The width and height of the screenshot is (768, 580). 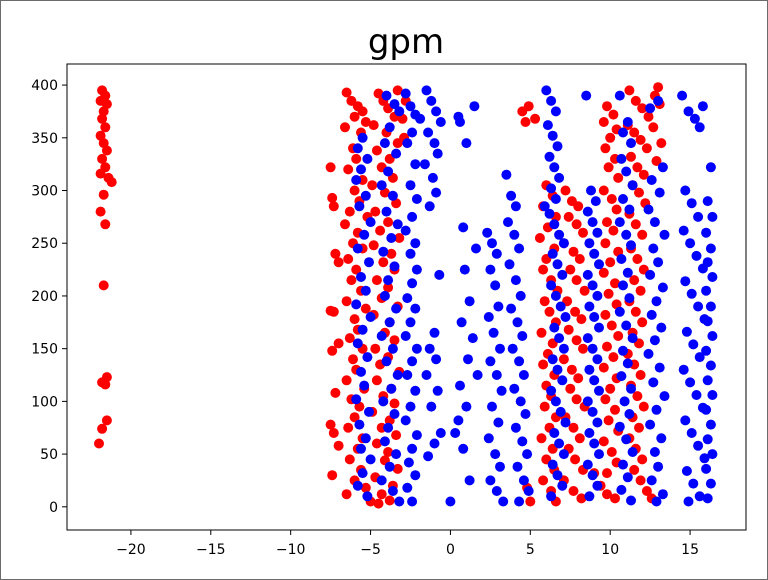 I want to click on y-tick-label: 150, so click(x=44, y=350).